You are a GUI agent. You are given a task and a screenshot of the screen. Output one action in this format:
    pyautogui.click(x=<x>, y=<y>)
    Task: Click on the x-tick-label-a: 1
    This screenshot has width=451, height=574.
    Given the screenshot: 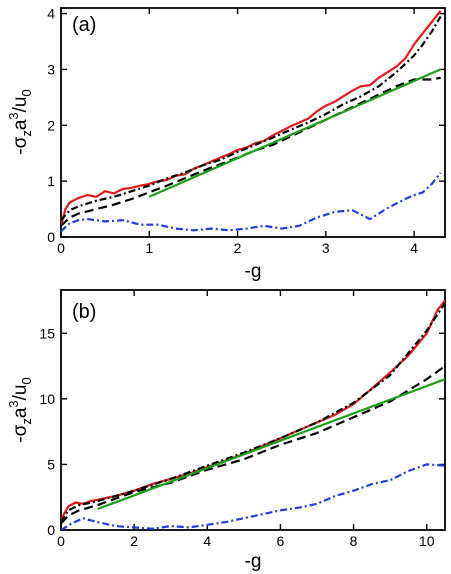 What is the action you would take?
    pyautogui.click(x=149, y=248)
    